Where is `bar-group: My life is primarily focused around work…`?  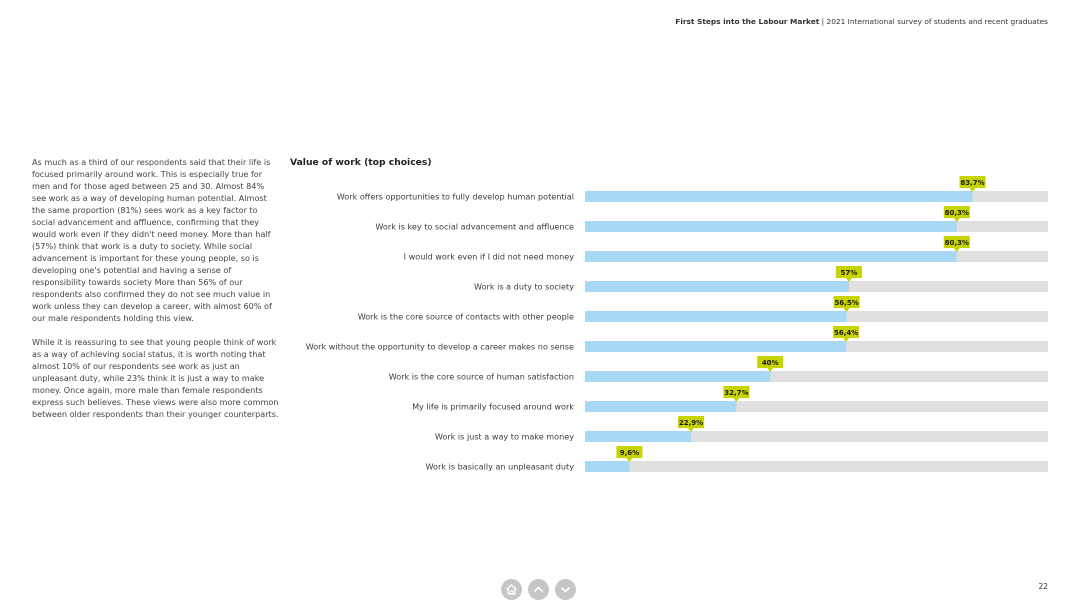
bar-group: My life is primarily focused around work… is located at coordinates (730, 399).